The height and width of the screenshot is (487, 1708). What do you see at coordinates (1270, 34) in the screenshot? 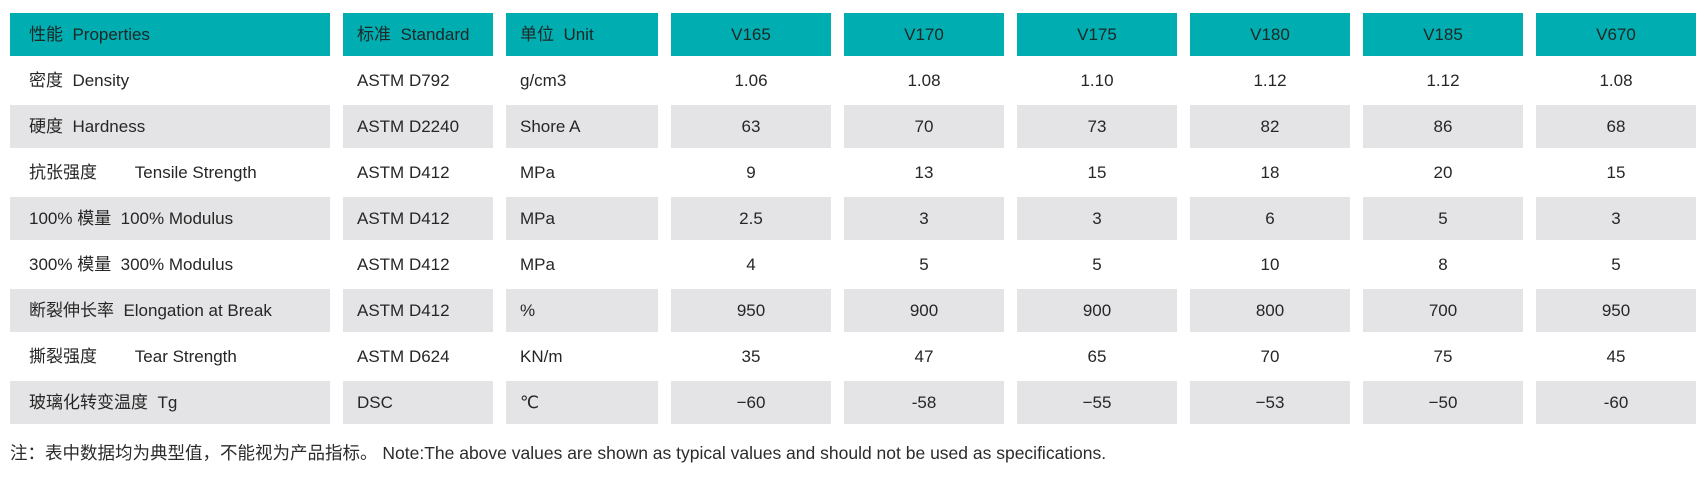
I see `column-header-v180: V180` at bounding box center [1270, 34].